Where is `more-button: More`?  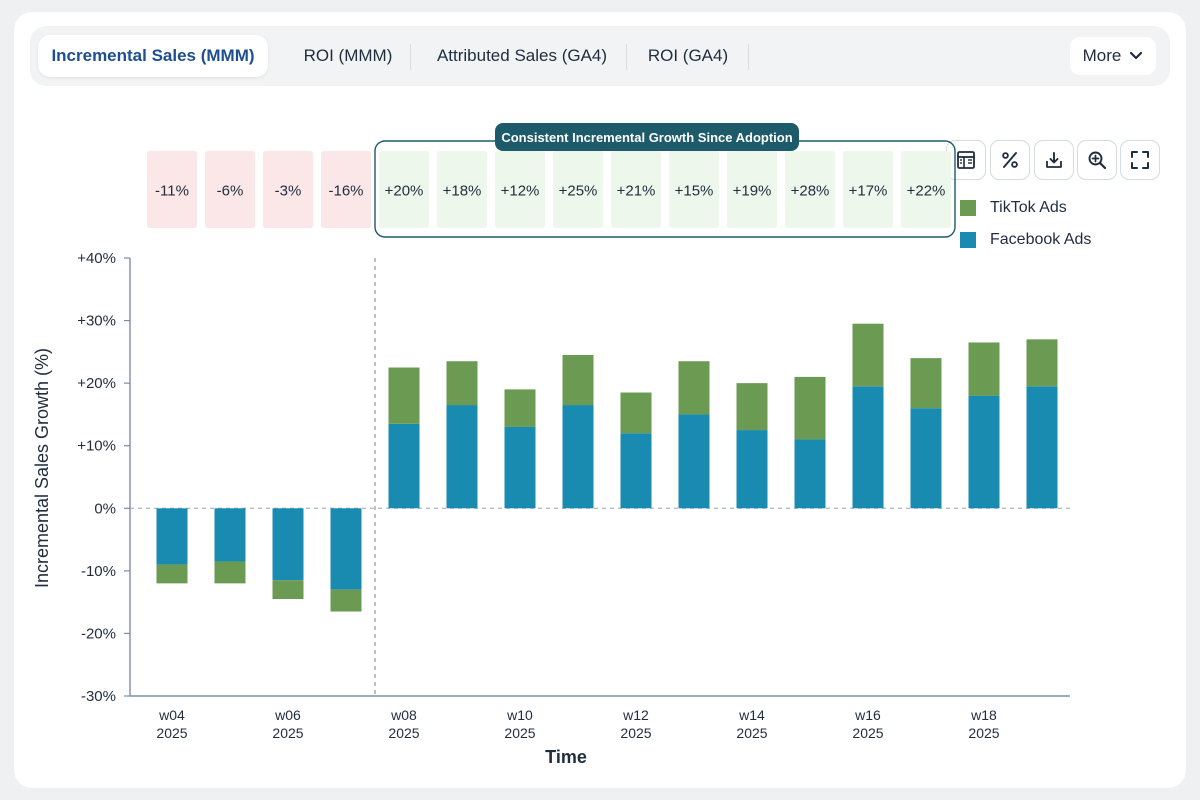 more-button: More is located at coordinates (1113, 56).